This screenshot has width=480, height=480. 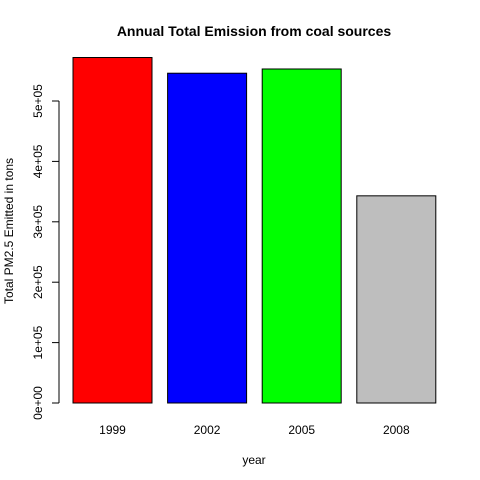 I want to click on y-tick-label: 3e+05, so click(x=38, y=222).